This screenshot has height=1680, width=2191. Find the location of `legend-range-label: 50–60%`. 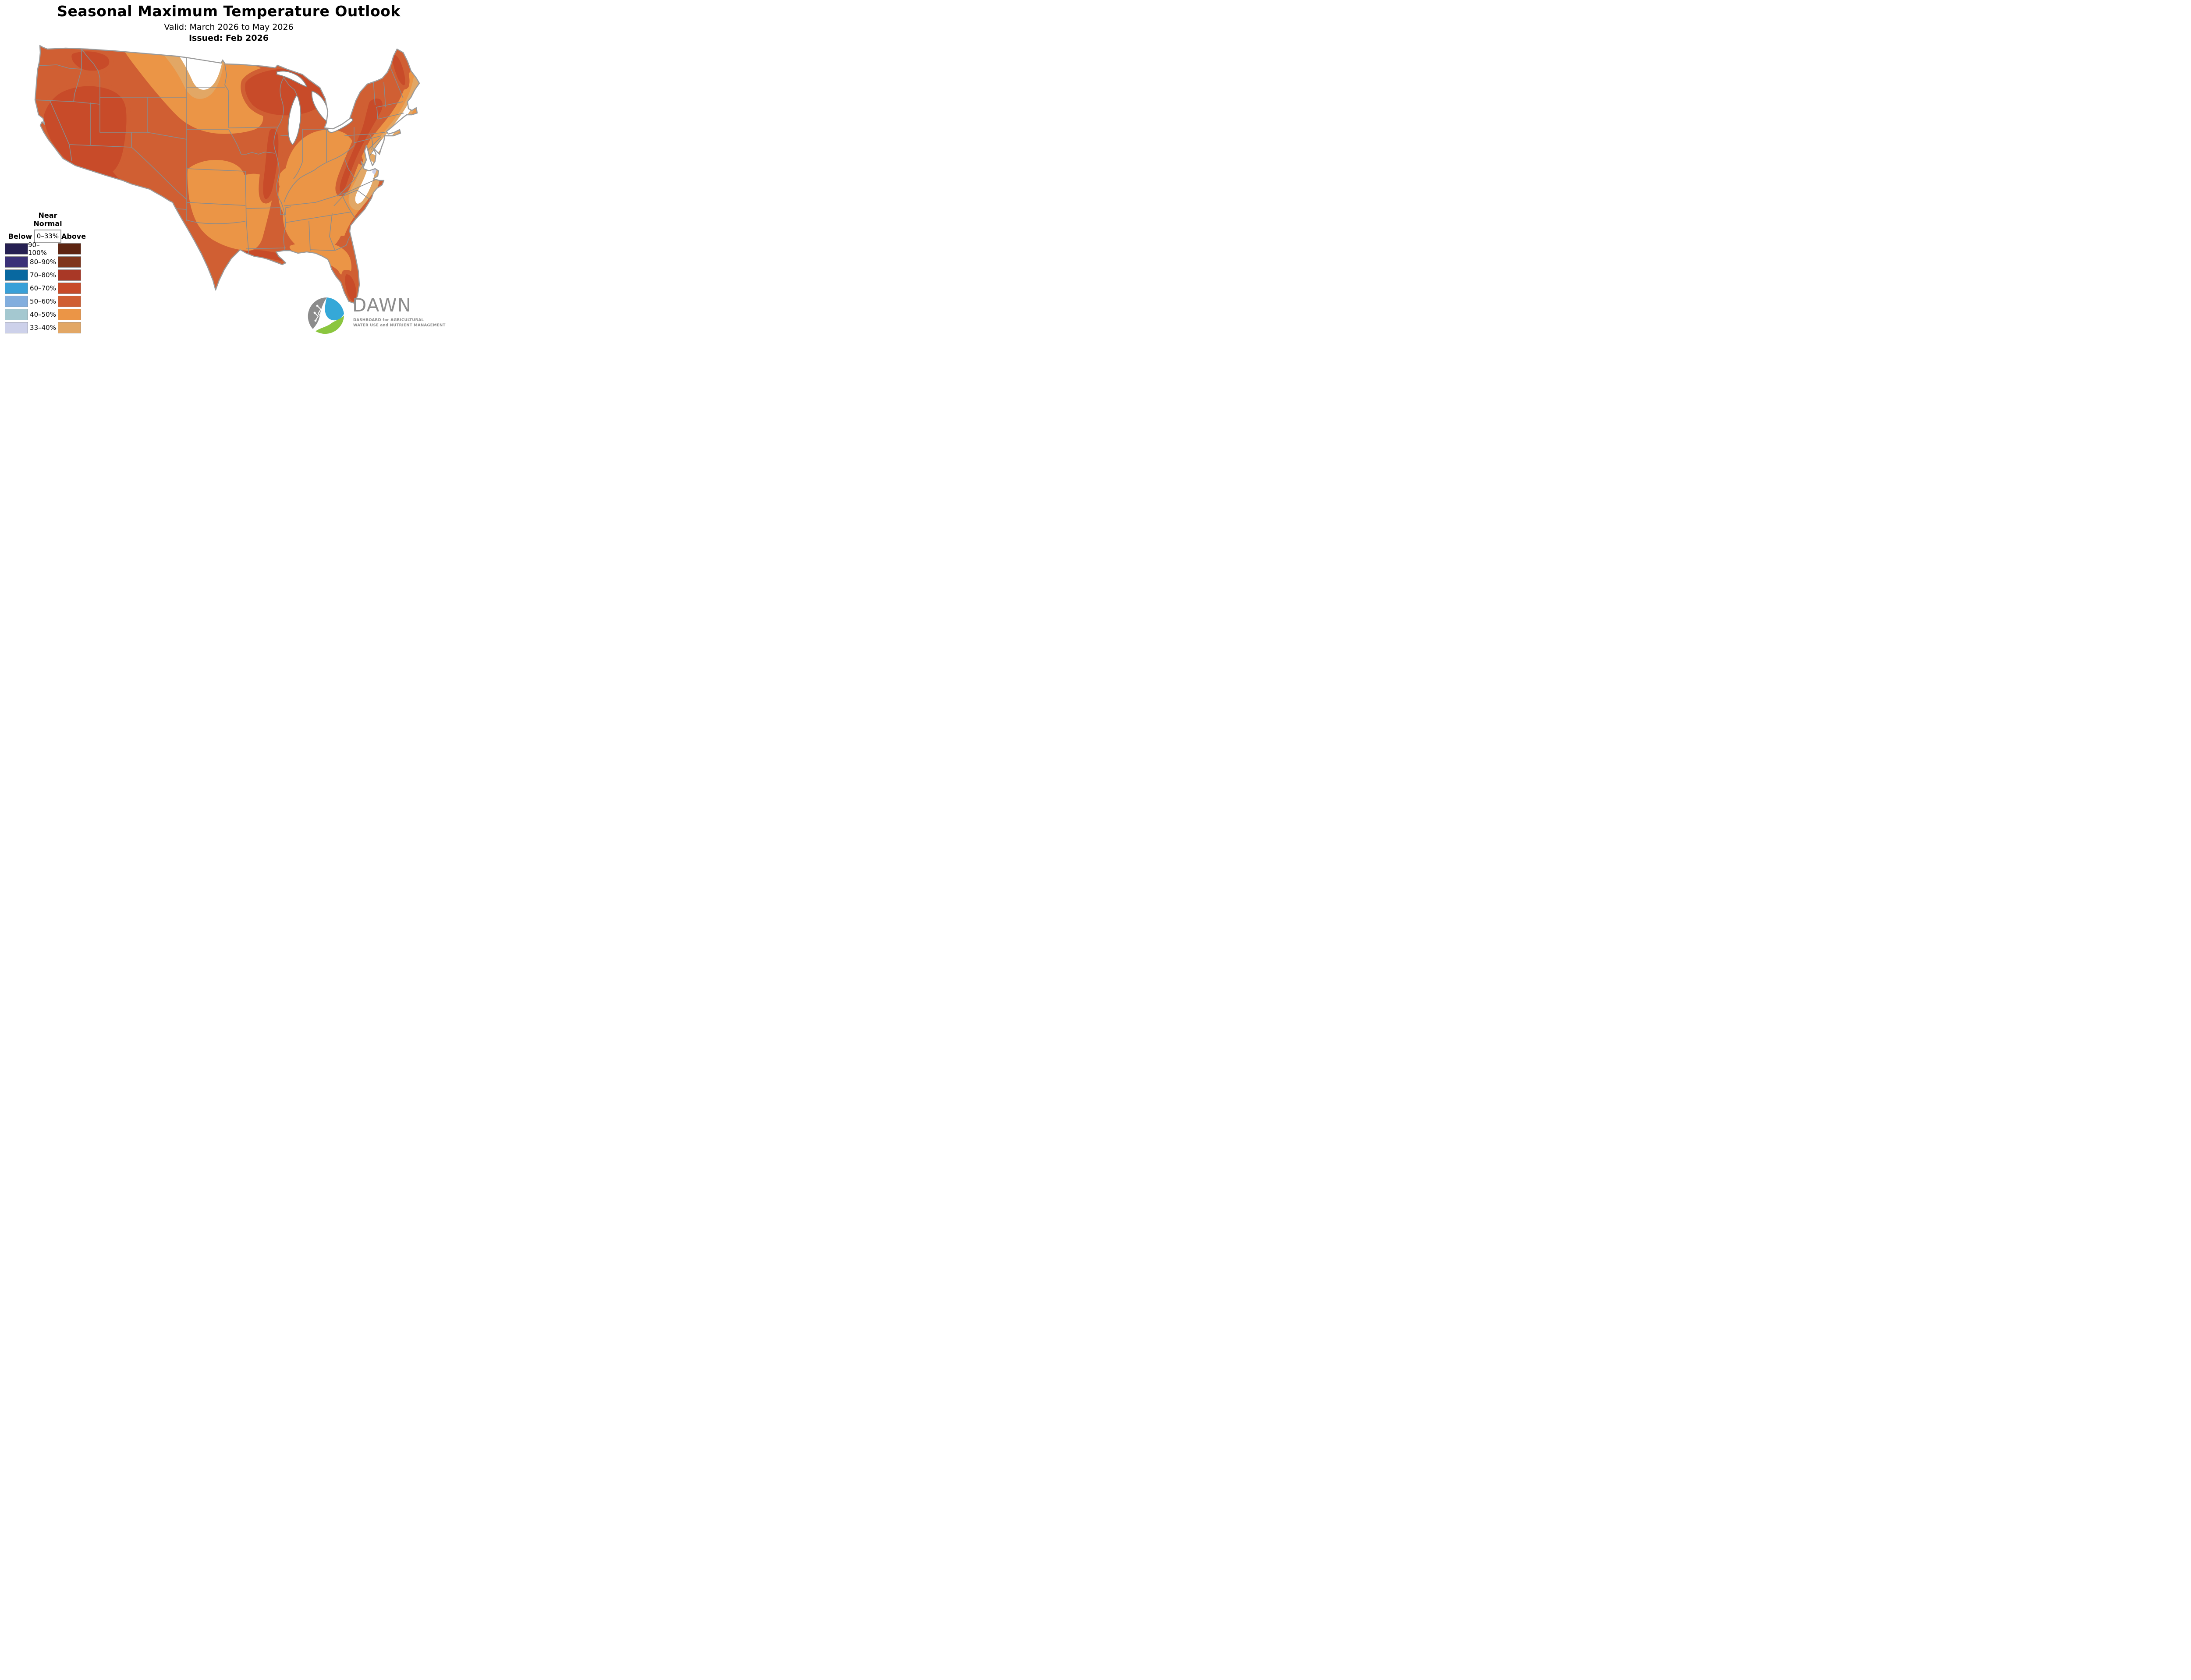

legend-range-label: 50–60% is located at coordinates (43, 301).